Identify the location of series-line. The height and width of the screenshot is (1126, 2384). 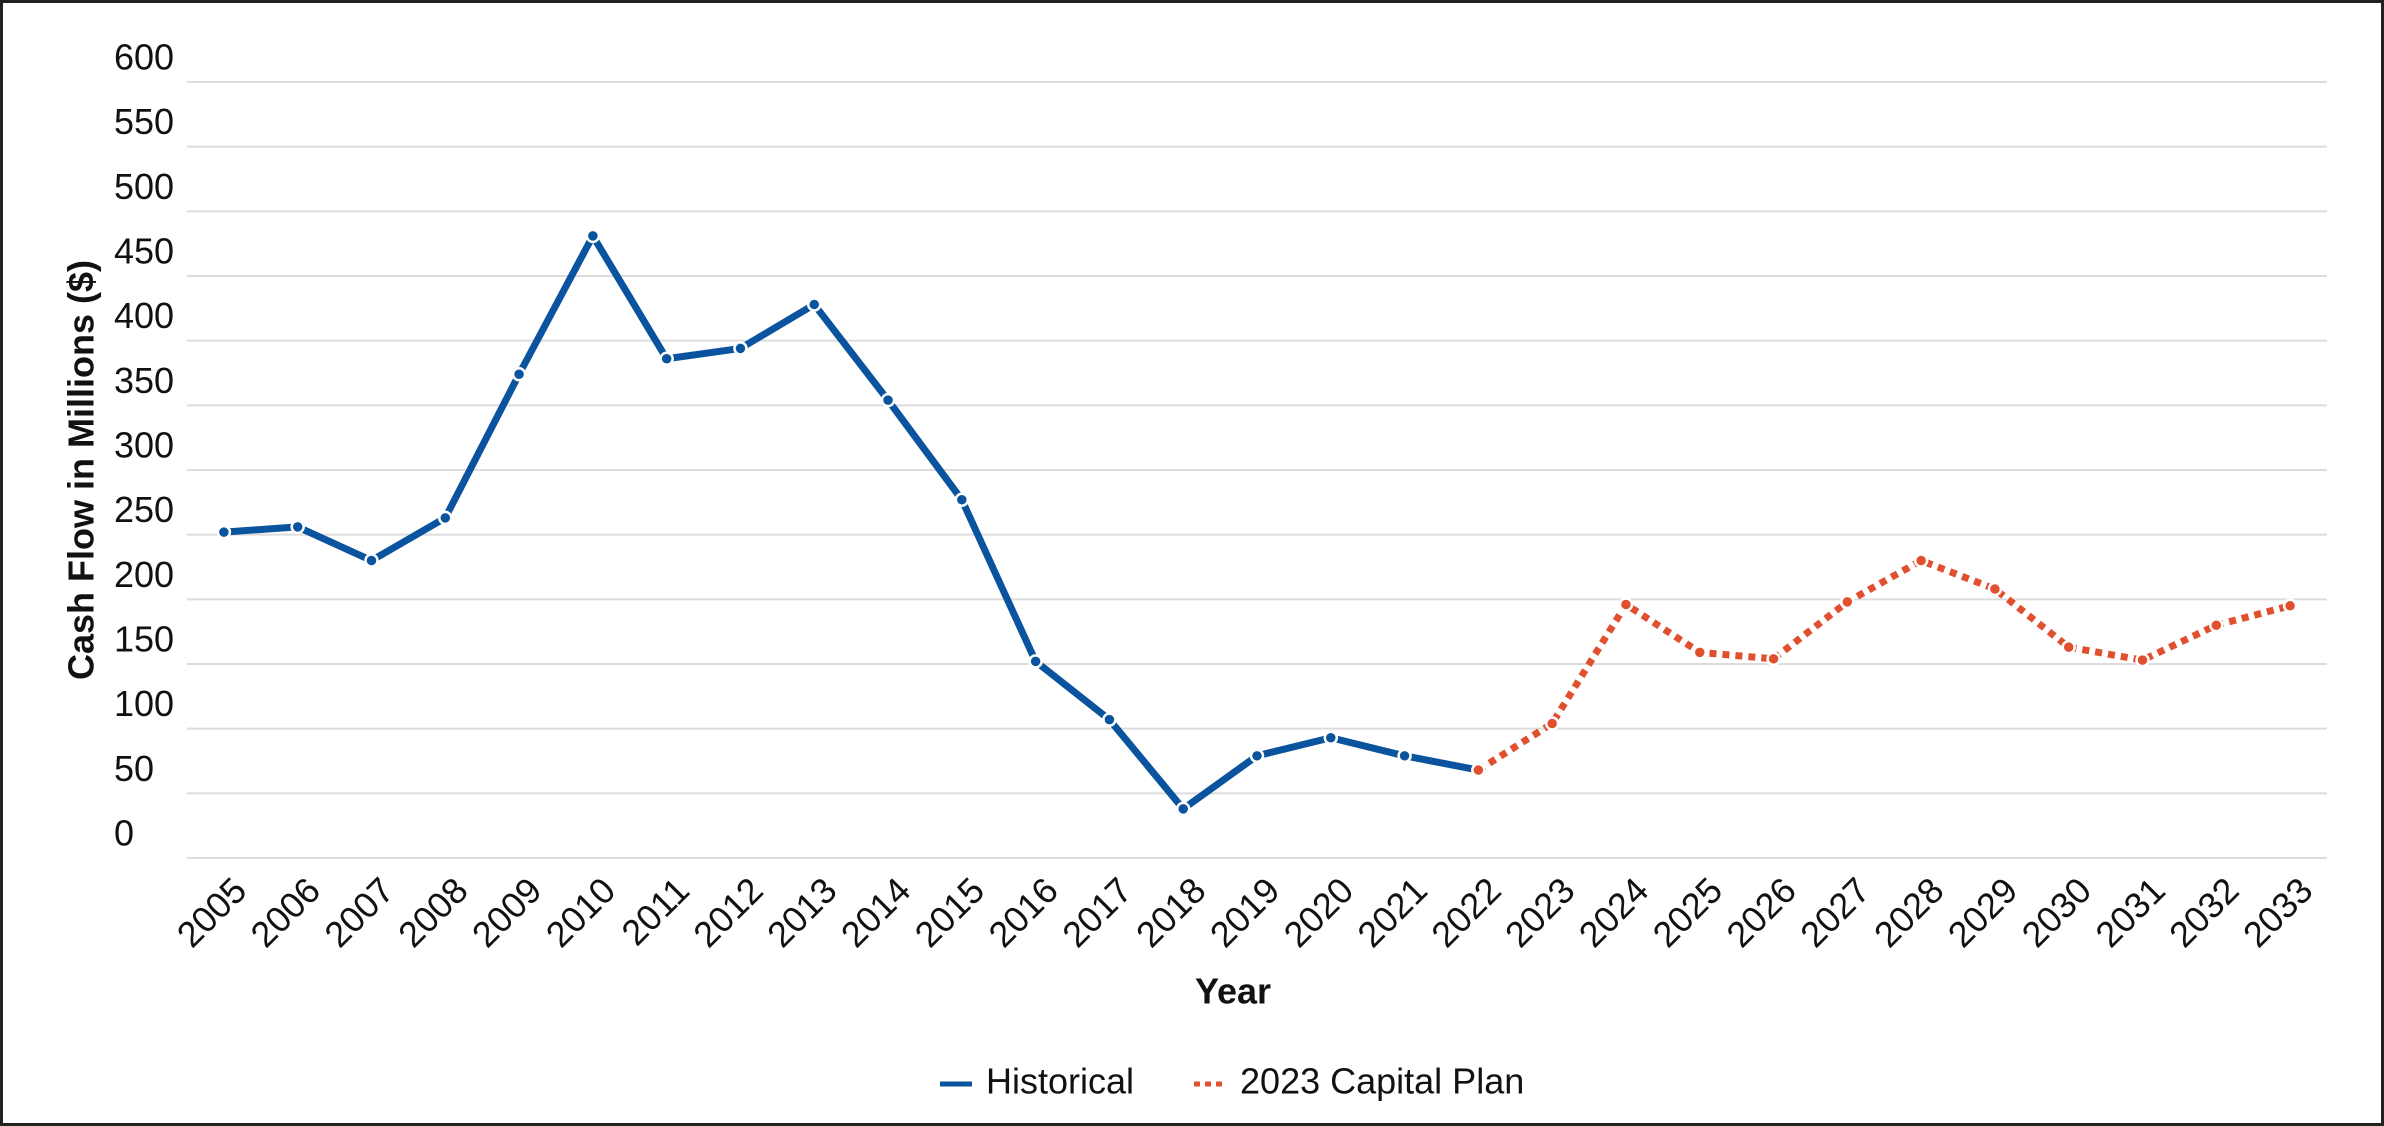
(1883, 665).